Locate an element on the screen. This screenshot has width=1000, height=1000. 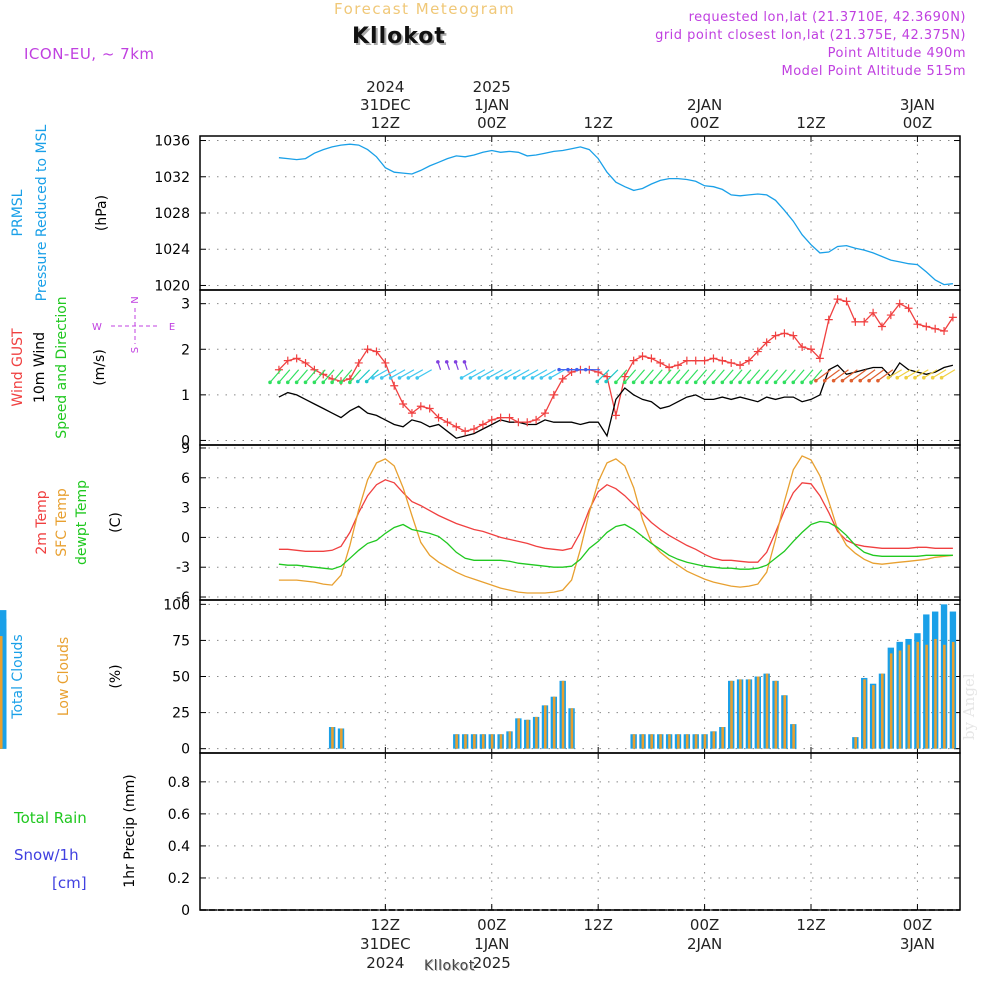
y-tick-label: 3 is located at coordinates (185, 305).